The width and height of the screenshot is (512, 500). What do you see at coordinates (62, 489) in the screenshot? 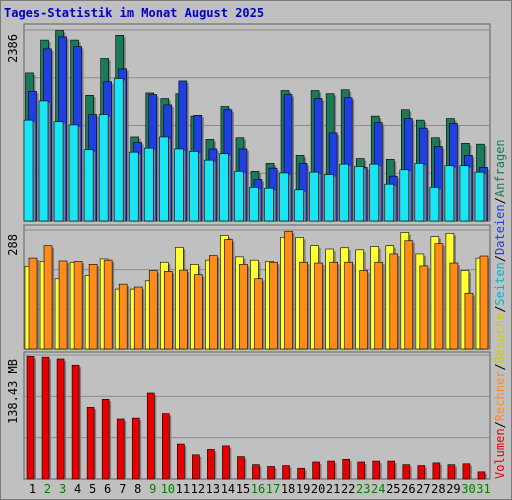
I see `x-tick-label: 3` at bounding box center [62, 489].